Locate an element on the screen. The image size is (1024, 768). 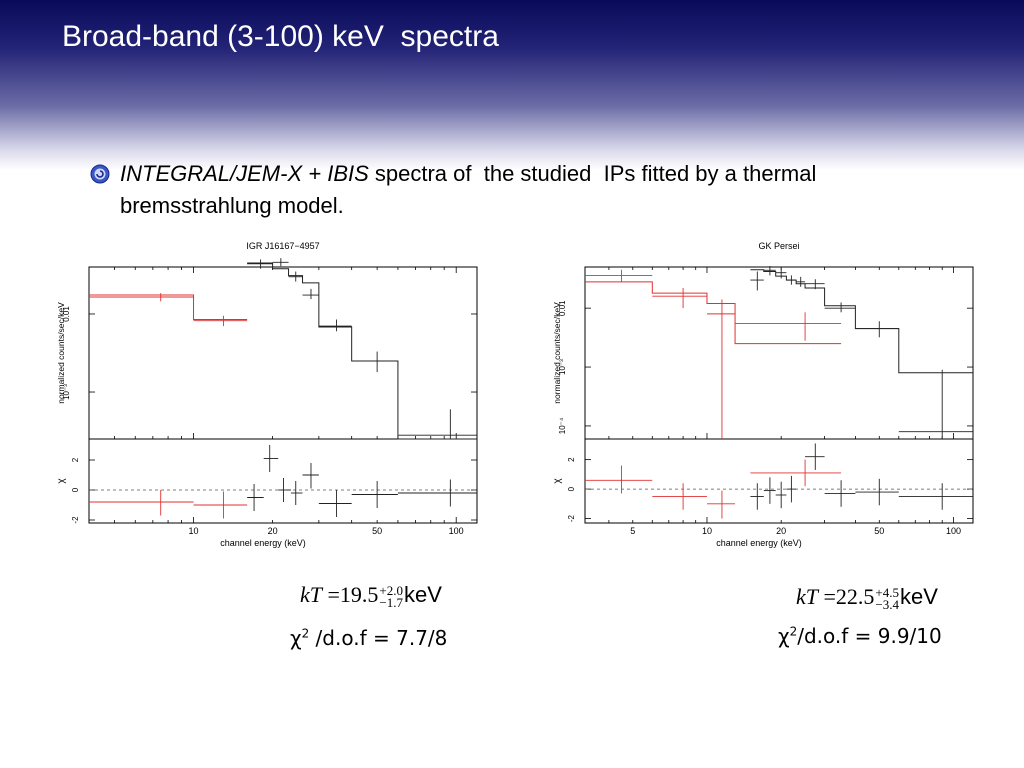
chi2-right: χ2/d.o.f = 9.9/10 is located at coordinates (860, 636).